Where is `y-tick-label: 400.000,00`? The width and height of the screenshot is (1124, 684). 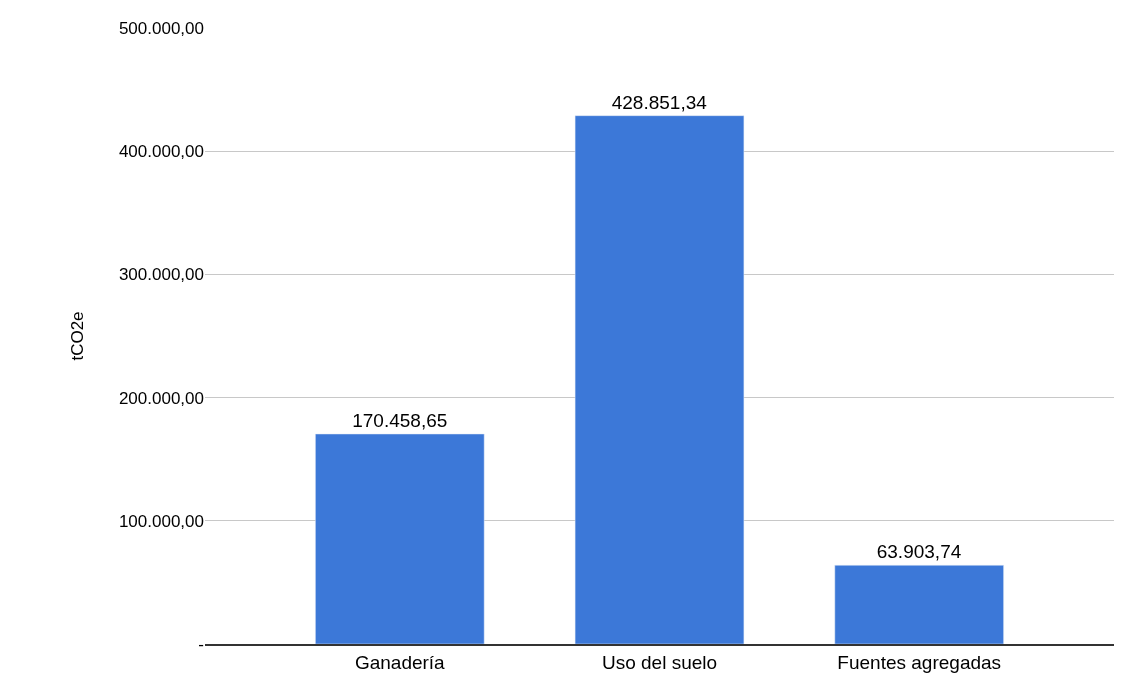
y-tick-label: 400.000,00 is located at coordinates (161, 152).